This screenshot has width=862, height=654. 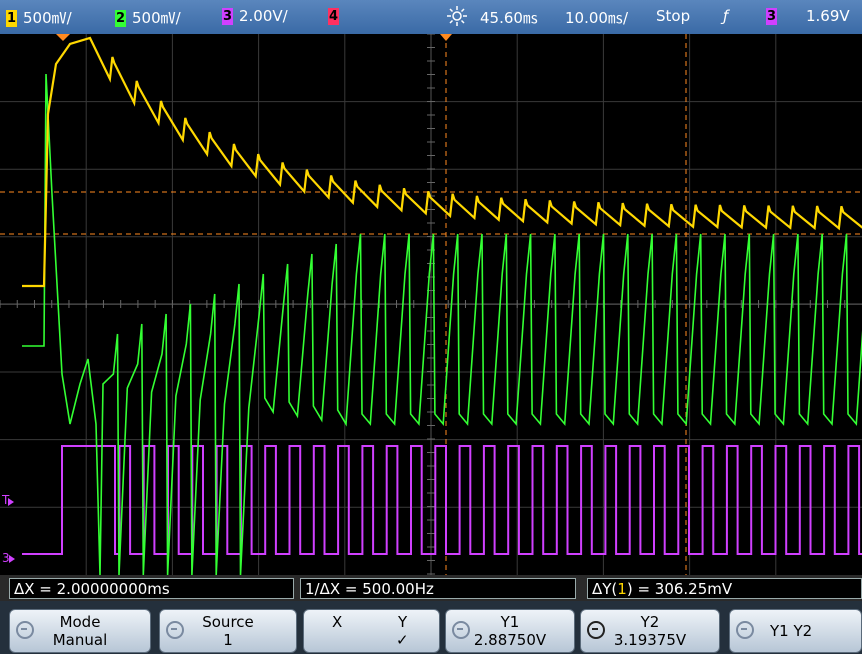 What do you see at coordinates (80, 640) in the screenshot?
I see `mode-value: Manual` at bounding box center [80, 640].